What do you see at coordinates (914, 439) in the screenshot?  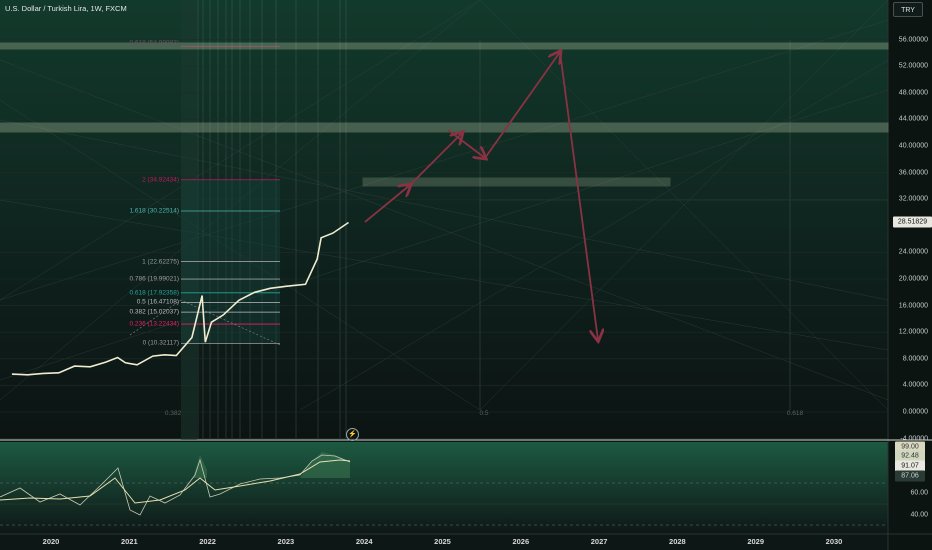 I see `price-axis-label: -4.00000` at bounding box center [914, 439].